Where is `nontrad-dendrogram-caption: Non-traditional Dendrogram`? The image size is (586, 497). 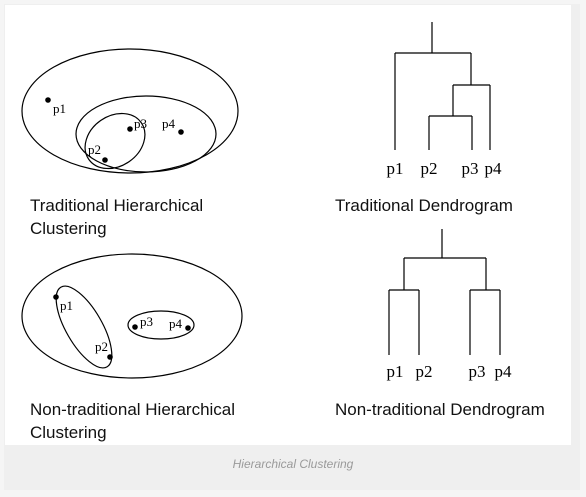
nontrad-dendrogram-caption: Non-traditional Dendrogram is located at coordinates (440, 409).